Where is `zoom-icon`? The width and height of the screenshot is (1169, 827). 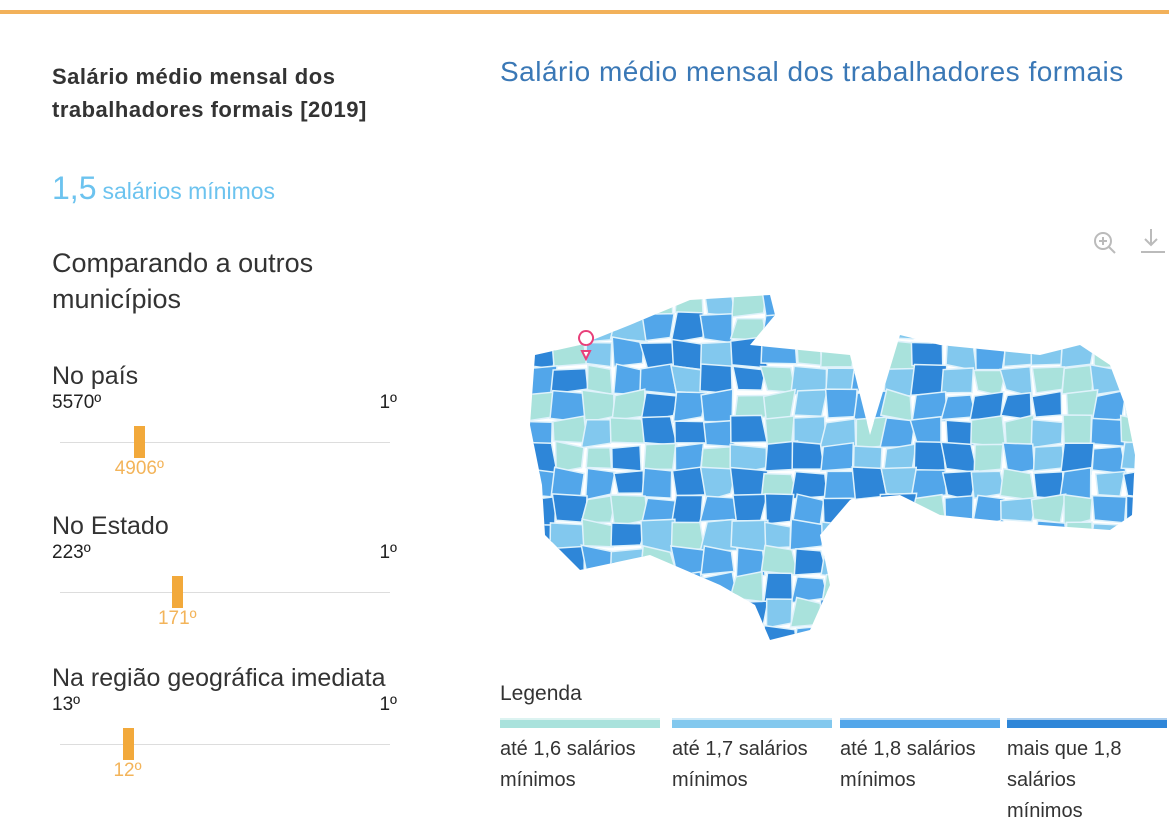
zoom-icon is located at coordinates (1105, 243).